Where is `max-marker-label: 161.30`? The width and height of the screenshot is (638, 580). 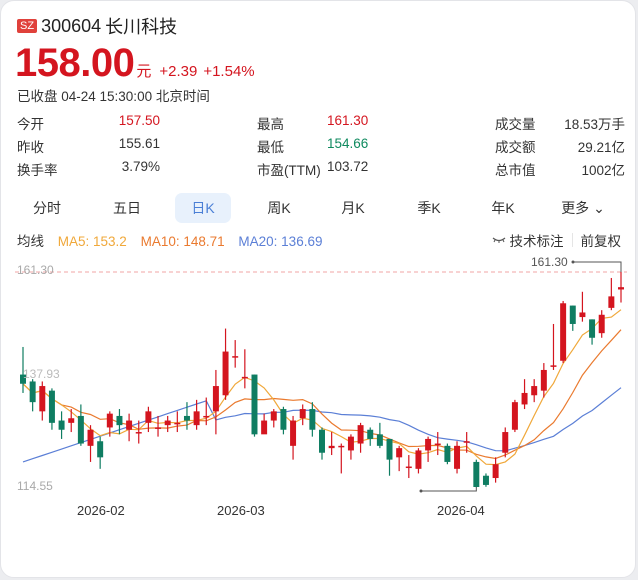
max-marker-label: 161.30 is located at coordinates (549, 262).